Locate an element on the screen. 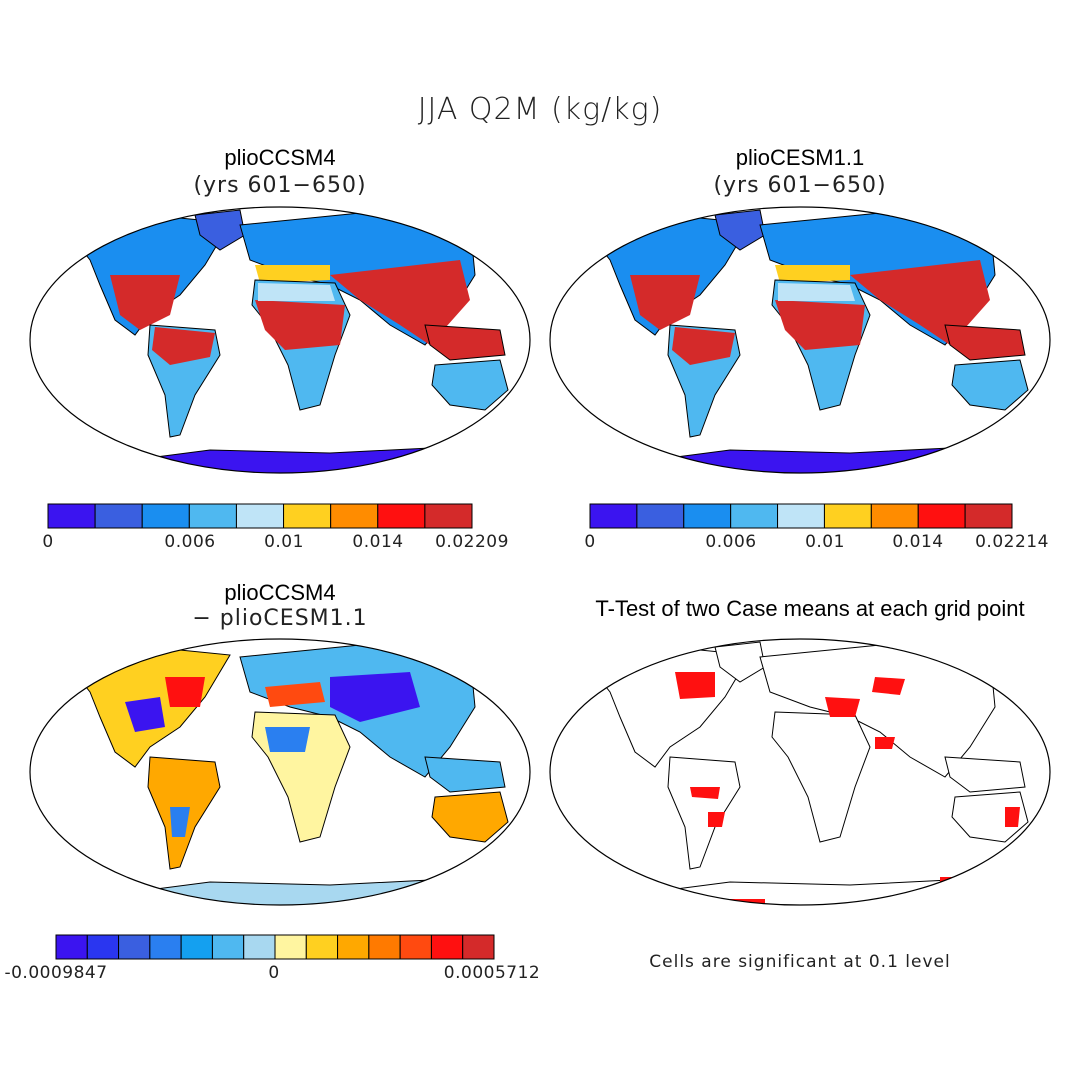 This screenshot has height=1080, width=1080. coastline-africa is located at coordinates (821, 777).